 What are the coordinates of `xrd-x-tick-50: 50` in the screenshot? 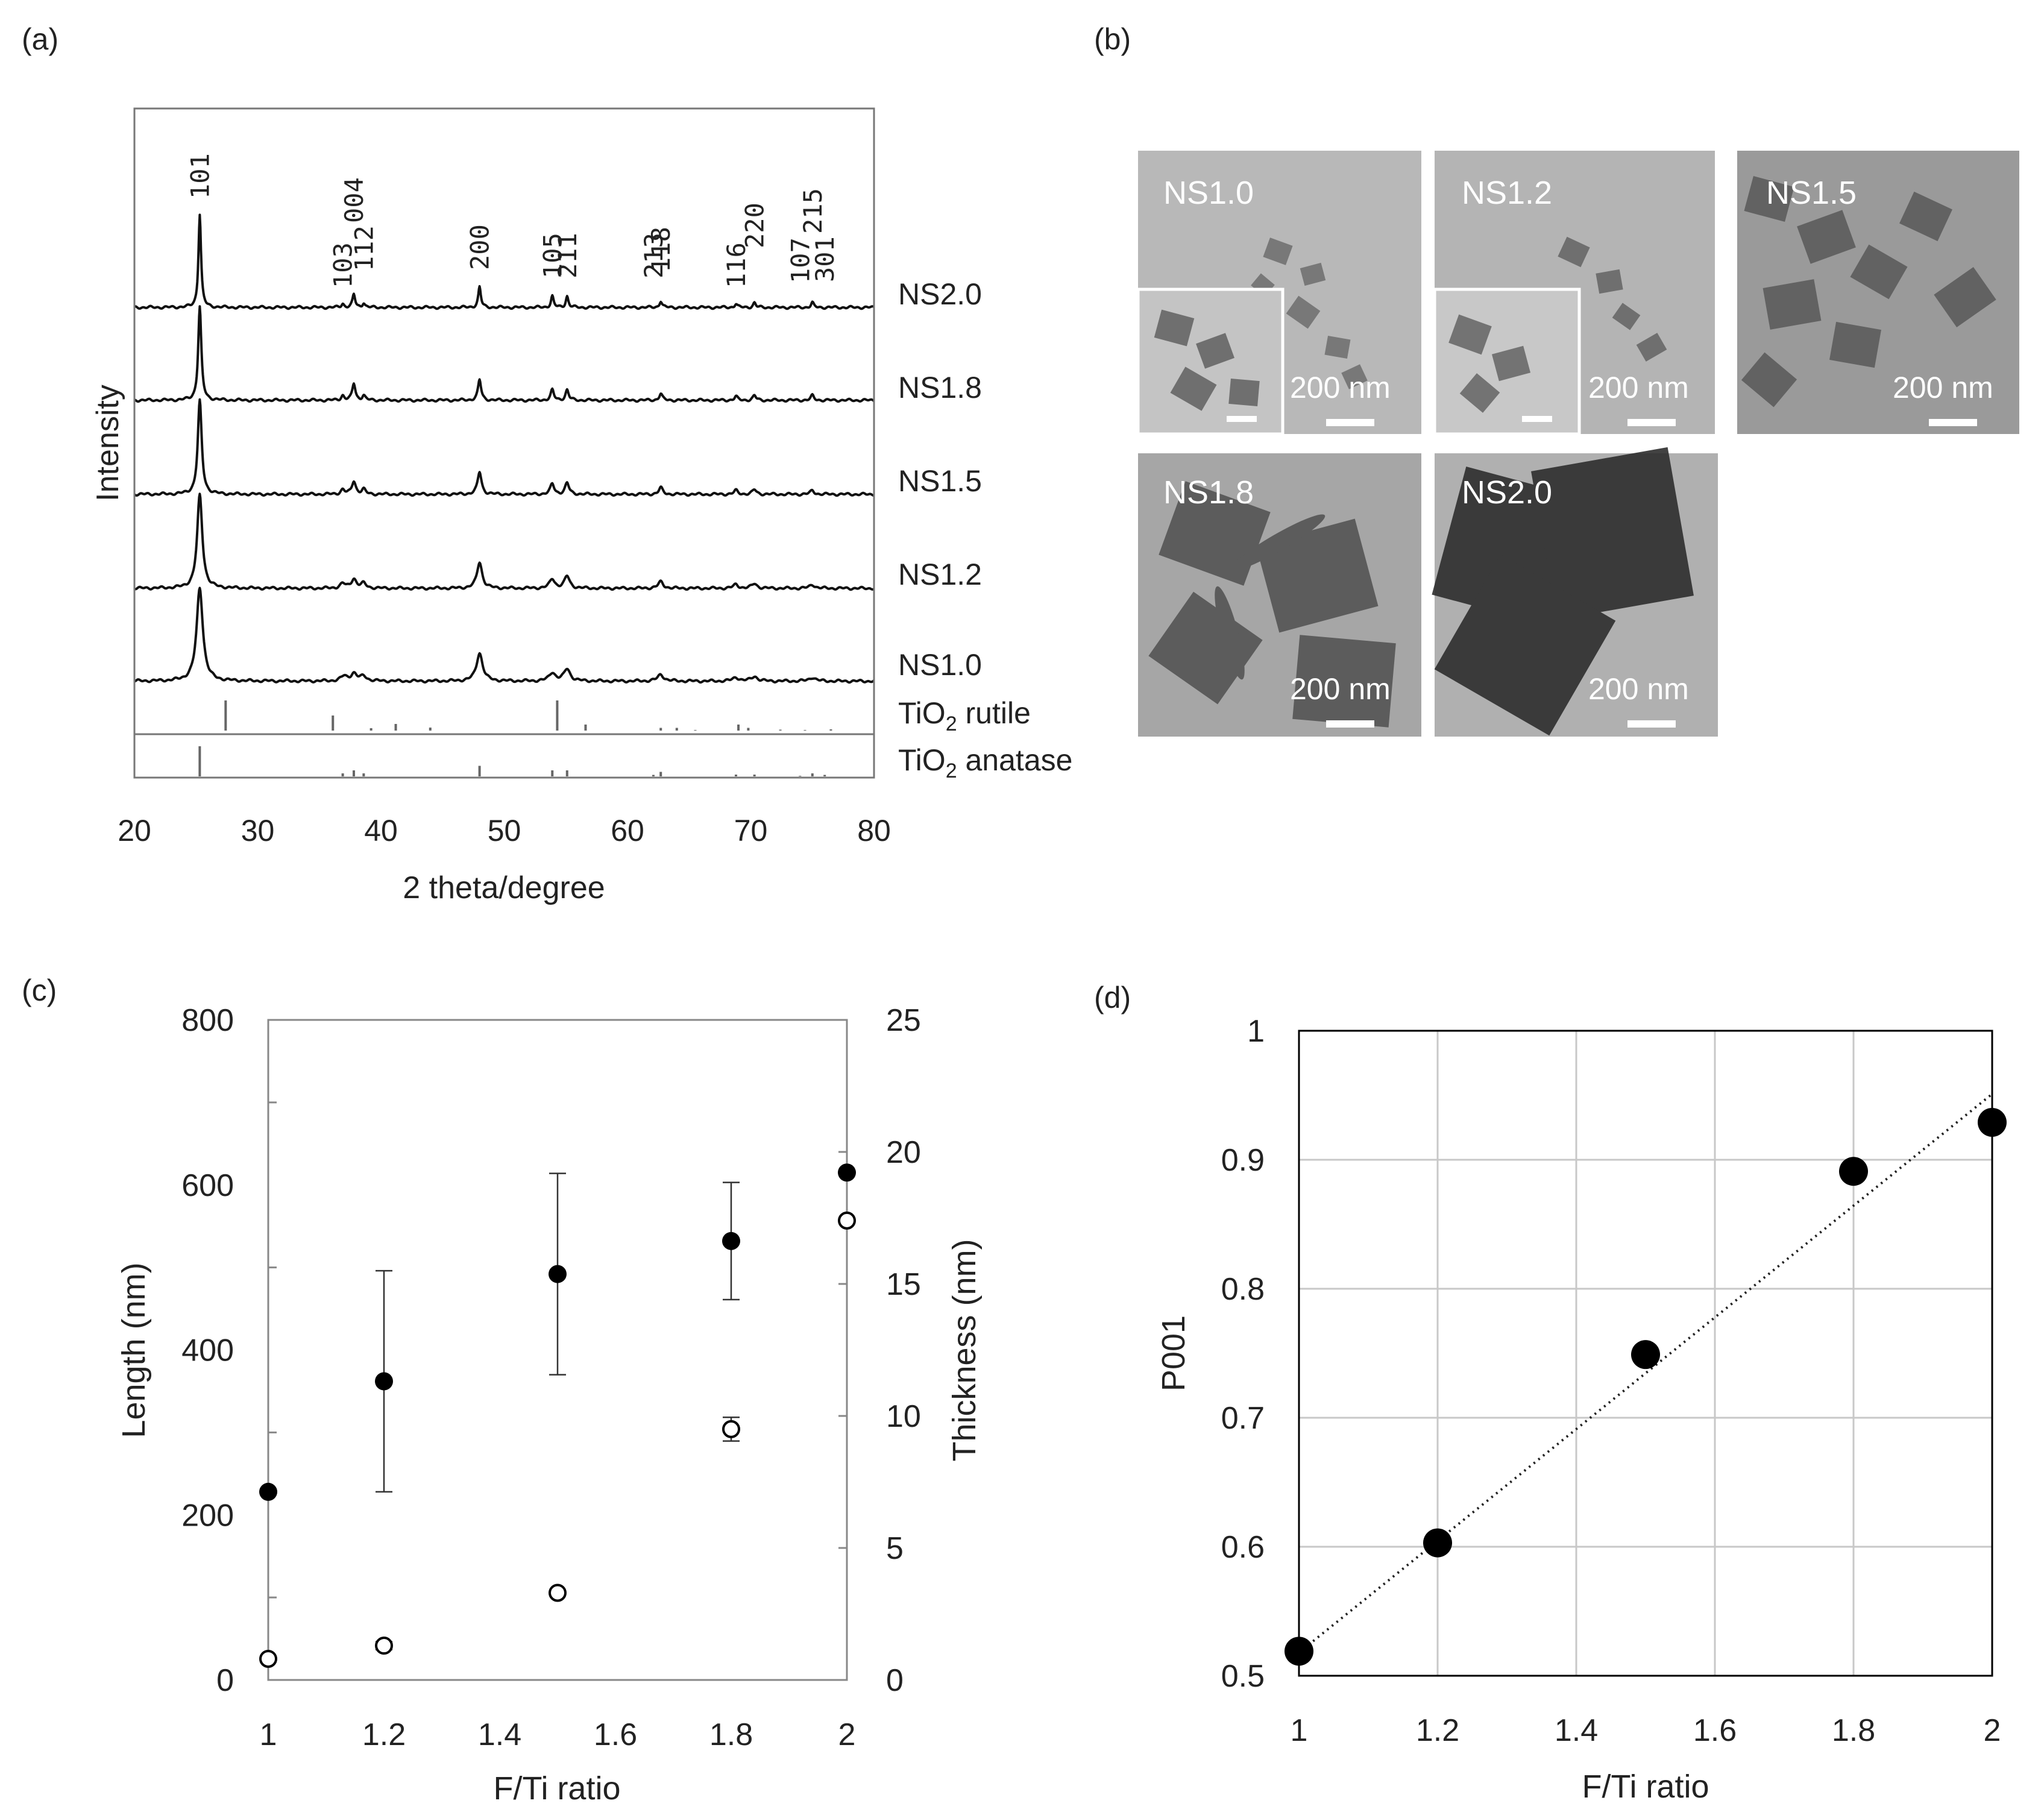 It's located at (504, 831).